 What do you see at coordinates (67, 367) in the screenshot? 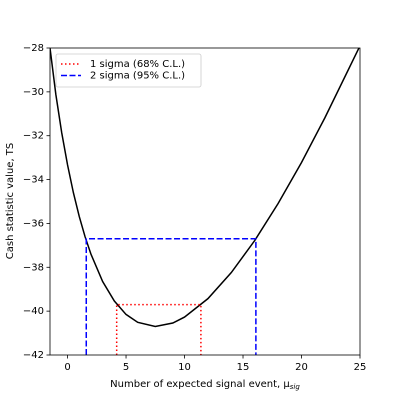
I see `x-tick-label: 0` at bounding box center [67, 367].